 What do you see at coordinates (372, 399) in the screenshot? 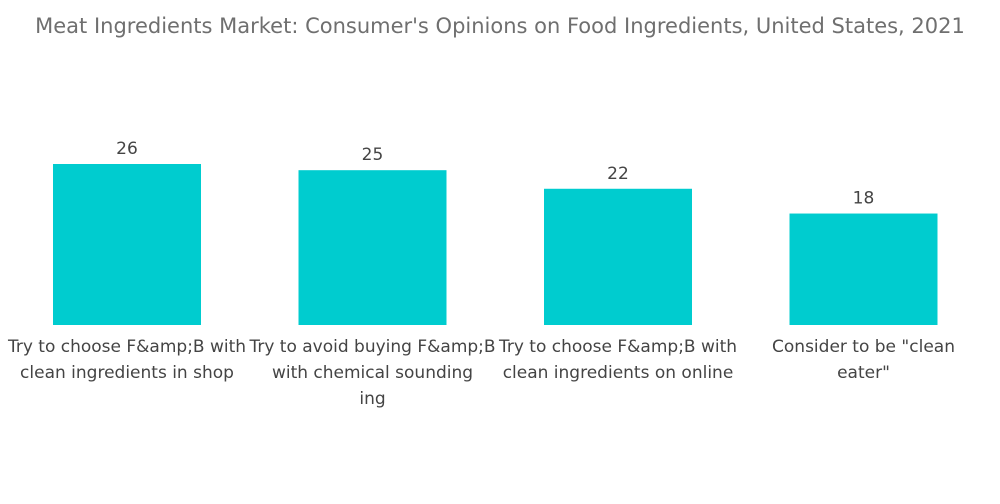
I see `category-label-line: ing` at bounding box center [372, 399].